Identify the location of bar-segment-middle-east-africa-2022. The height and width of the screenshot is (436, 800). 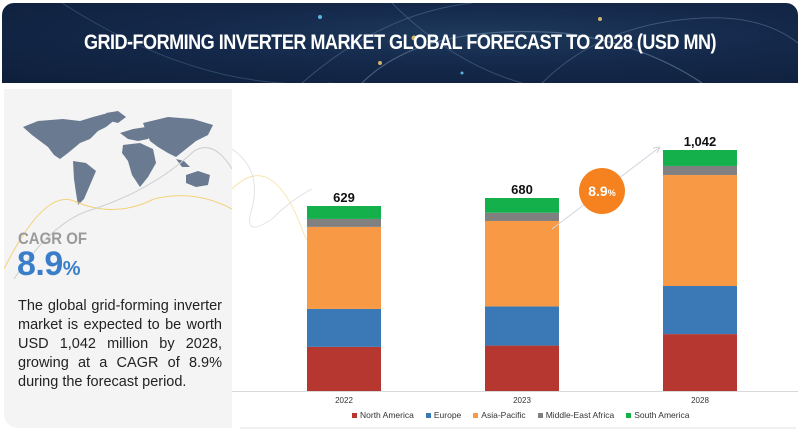
(344, 222).